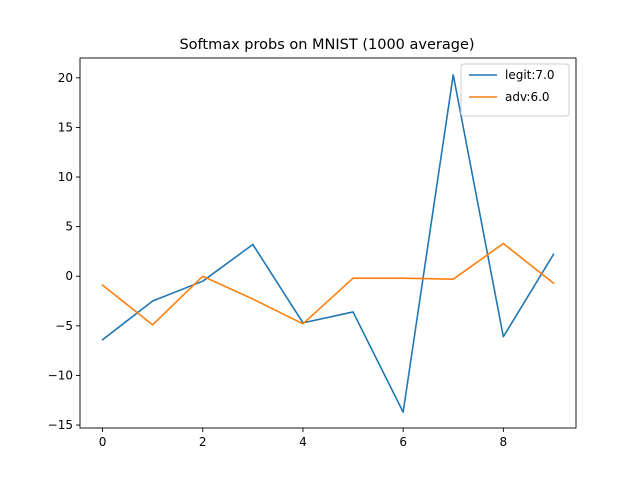  Describe the element at coordinates (303, 442) in the screenshot. I see `x-tick-label: 4` at that location.